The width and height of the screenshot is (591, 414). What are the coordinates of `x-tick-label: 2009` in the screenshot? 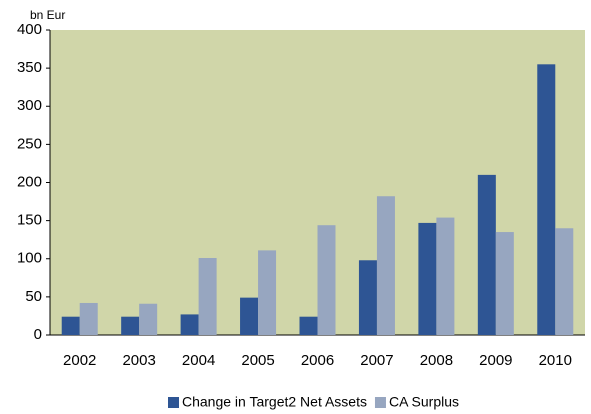 It's located at (495, 360).